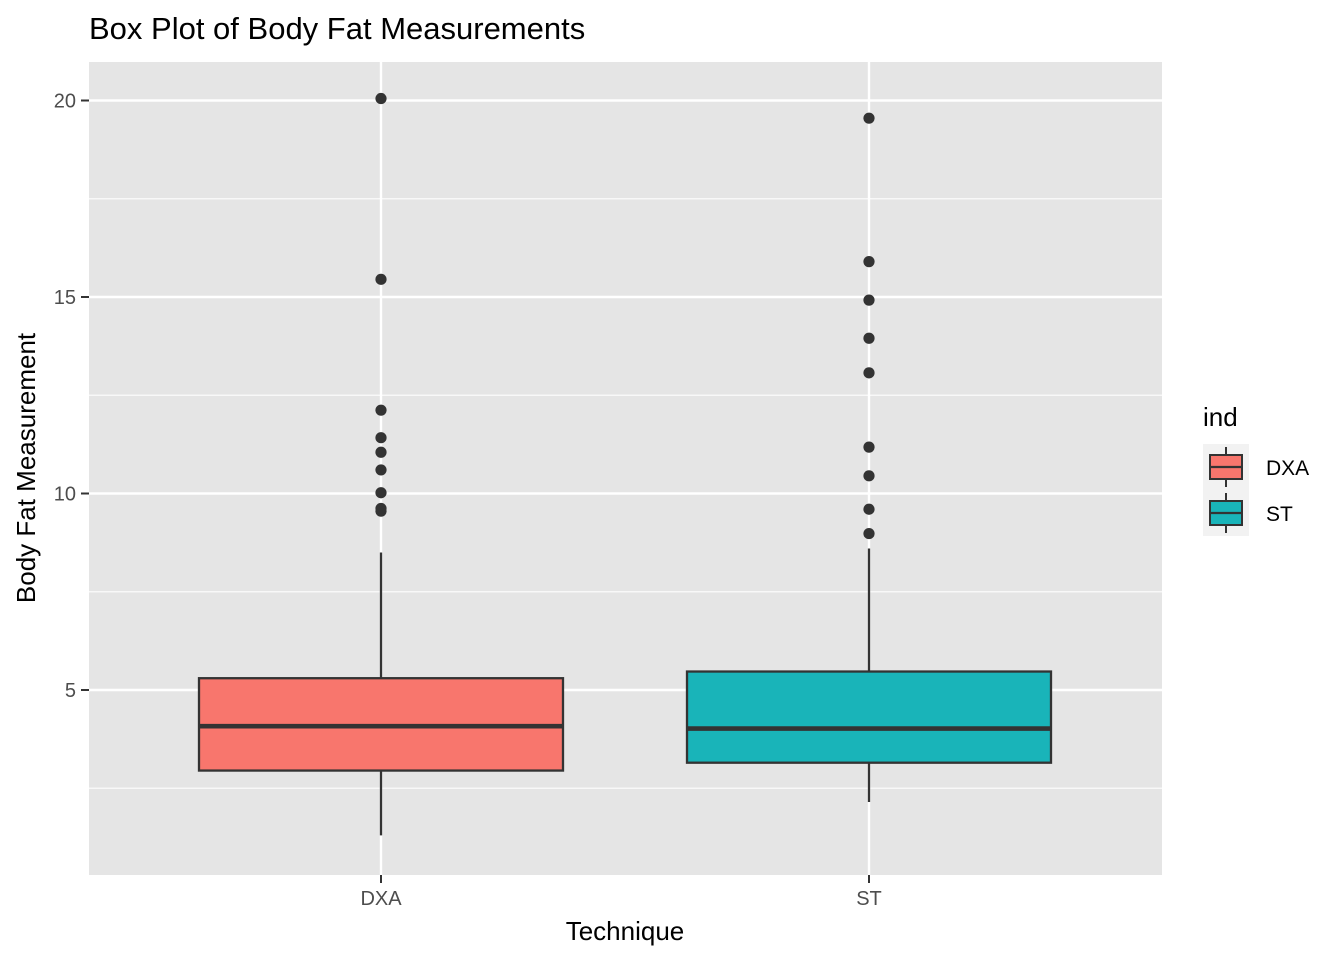 This screenshot has width=1344, height=960. Describe the element at coordinates (337, 28) in the screenshot. I see `chart-title: Box Plot of Body Fat Measurements` at that location.